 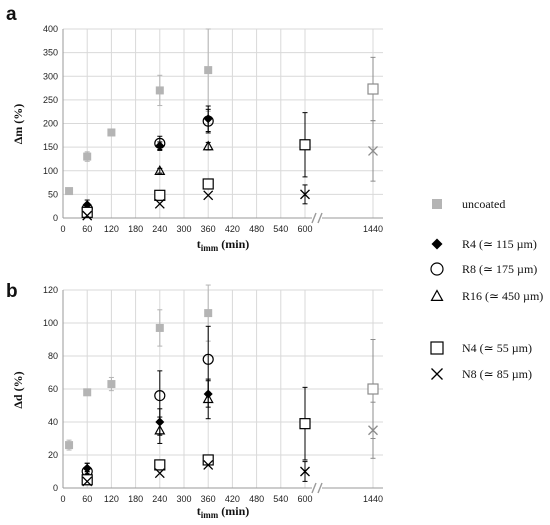 I want to click on panel-label-a: a, so click(x=11, y=14).